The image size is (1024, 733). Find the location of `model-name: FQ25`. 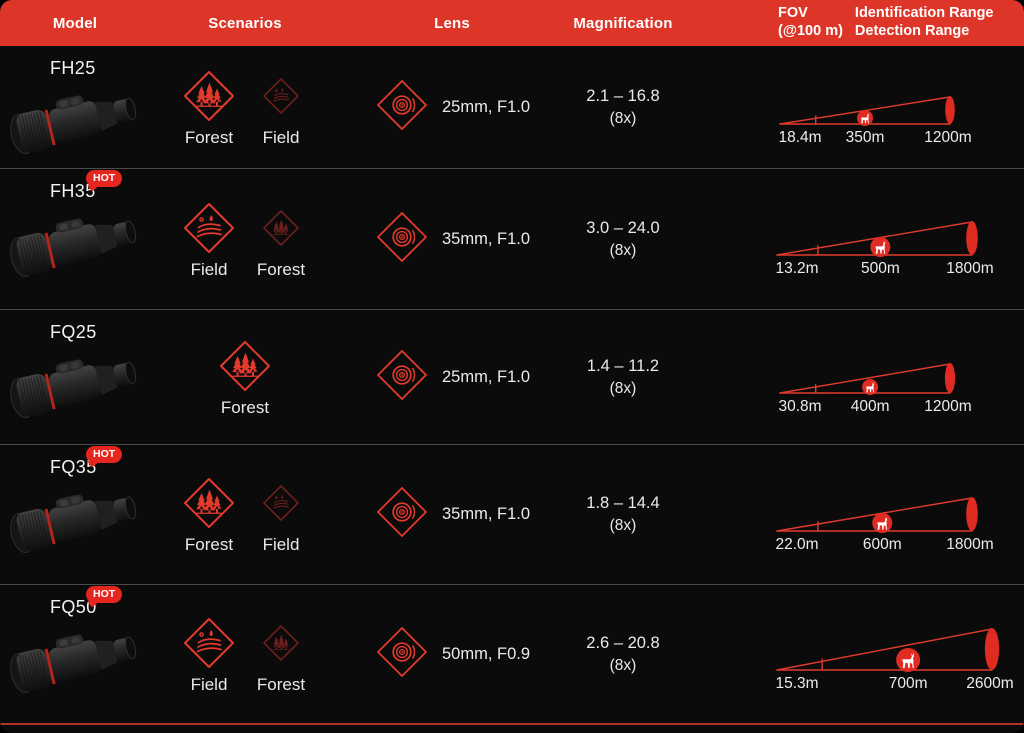

model-name: FQ25 is located at coordinates (73, 332).